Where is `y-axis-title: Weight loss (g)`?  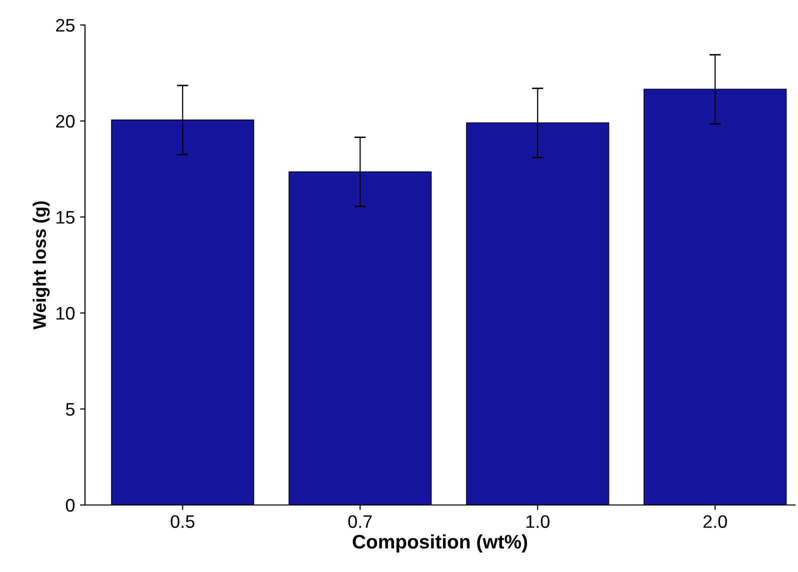 y-axis-title: Weight loss (g) is located at coordinates (41, 265).